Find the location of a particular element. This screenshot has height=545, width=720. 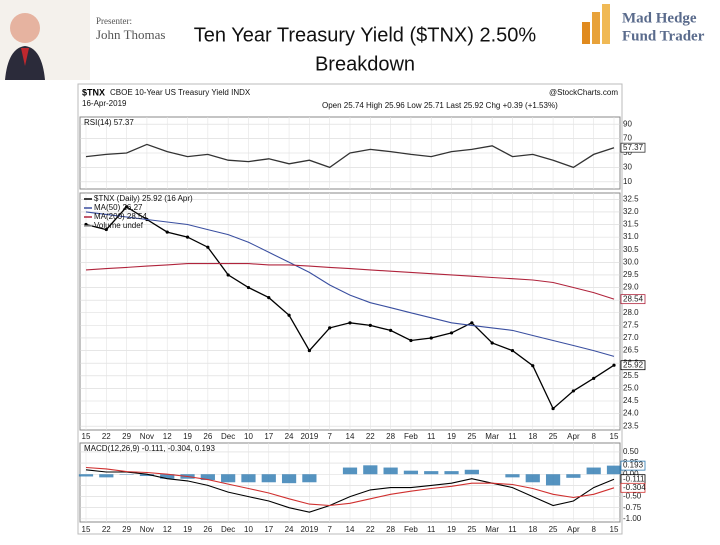

legend-label: Volume undef is located at coordinates (119, 225).